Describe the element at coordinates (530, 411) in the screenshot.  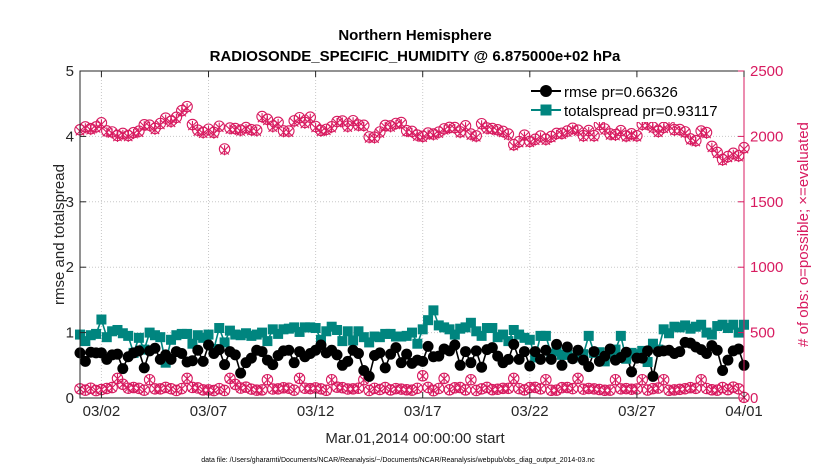
I see `x-tick-label: 03/22` at that location.